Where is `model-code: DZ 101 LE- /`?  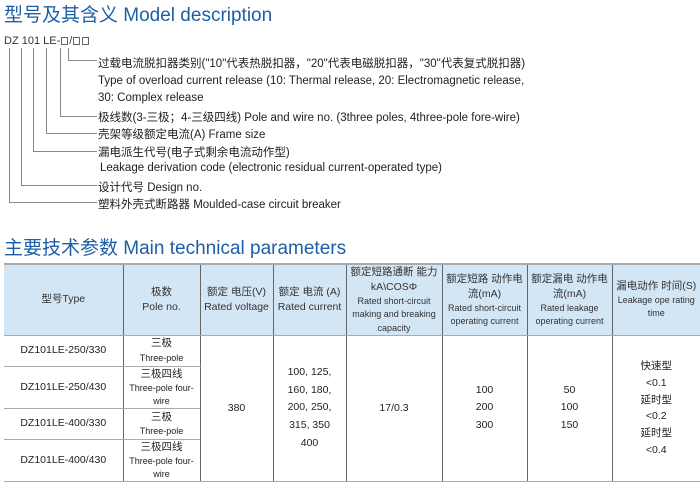
model-code: DZ 101 LE- / is located at coordinates (47, 41).